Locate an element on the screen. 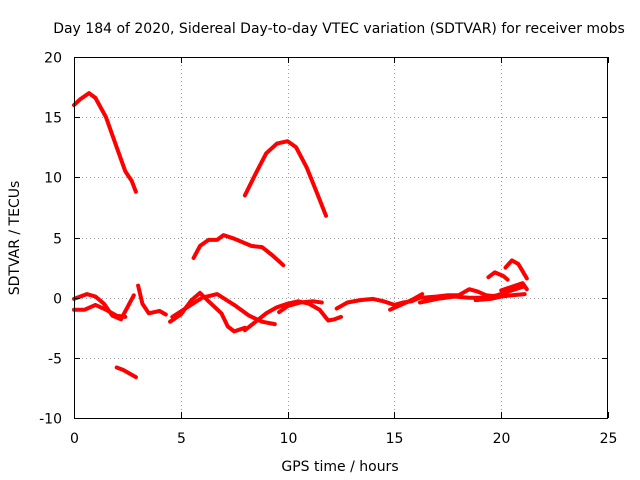 This screenshot has width=640, height=480. y-tick-label: -10 is located at coordinates (50, 420).